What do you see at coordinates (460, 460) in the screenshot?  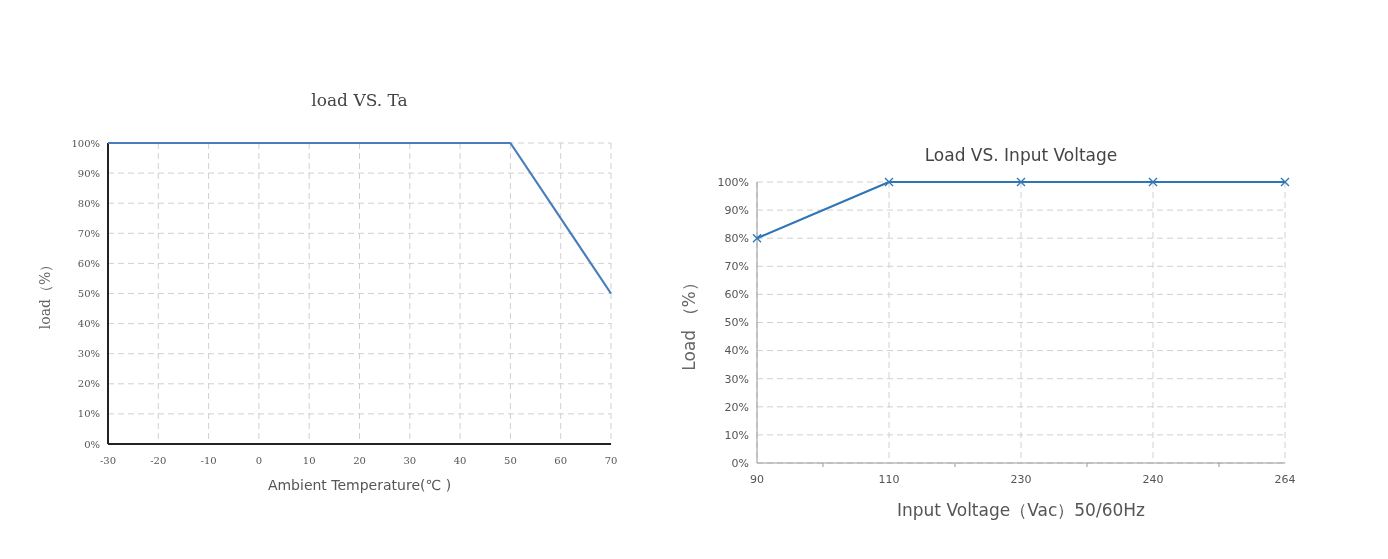 I see `x-tick-label: 40` at bounding box center [460, 460].